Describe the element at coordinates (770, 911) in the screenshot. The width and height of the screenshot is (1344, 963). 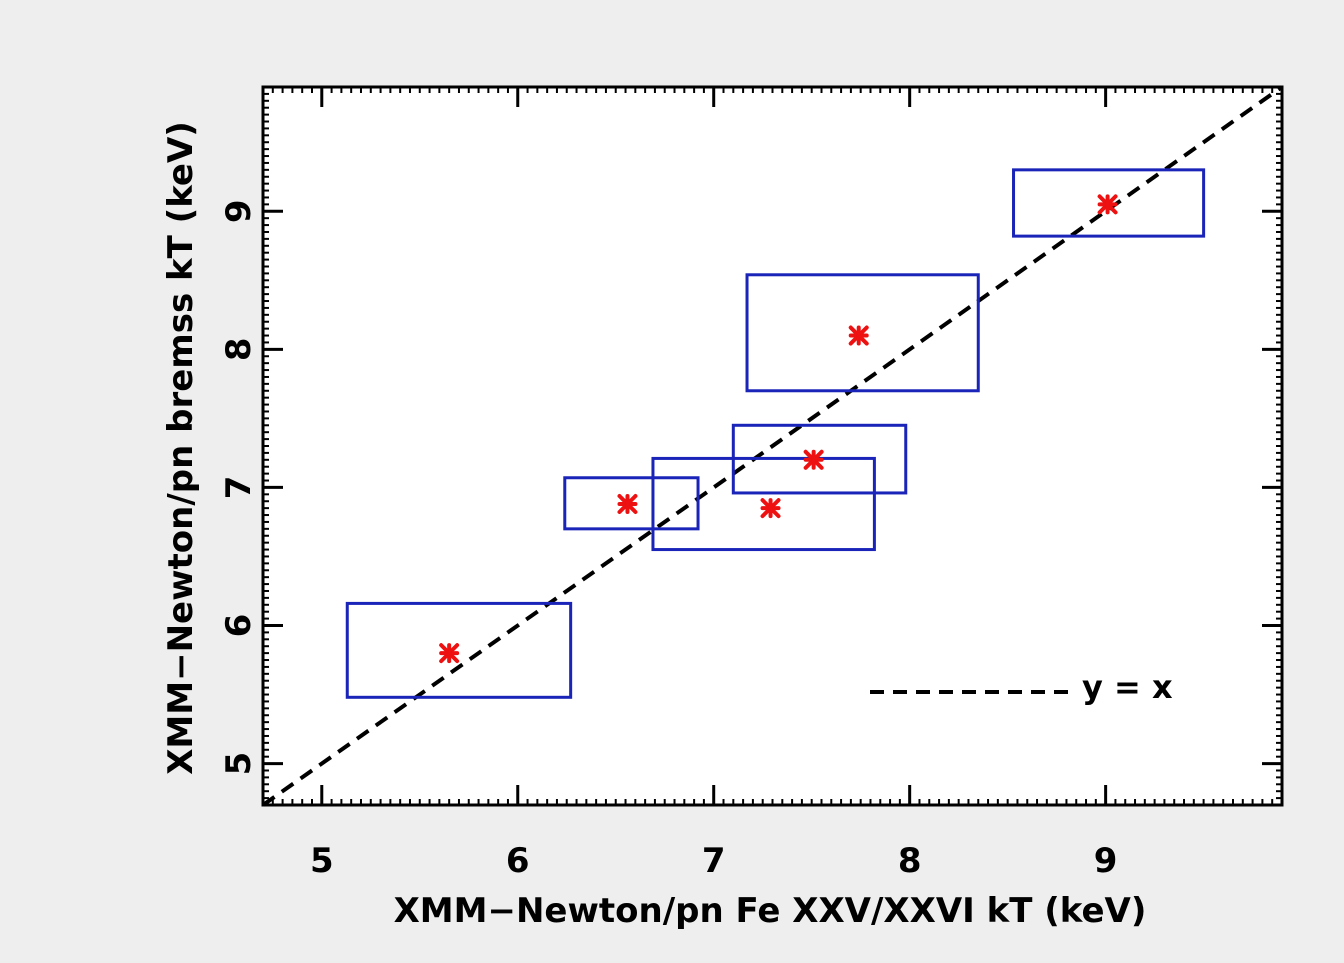
I see `x-axis-label: XMM−Newton/pn Fe XXV/XXVI kT (keV)` at that location.